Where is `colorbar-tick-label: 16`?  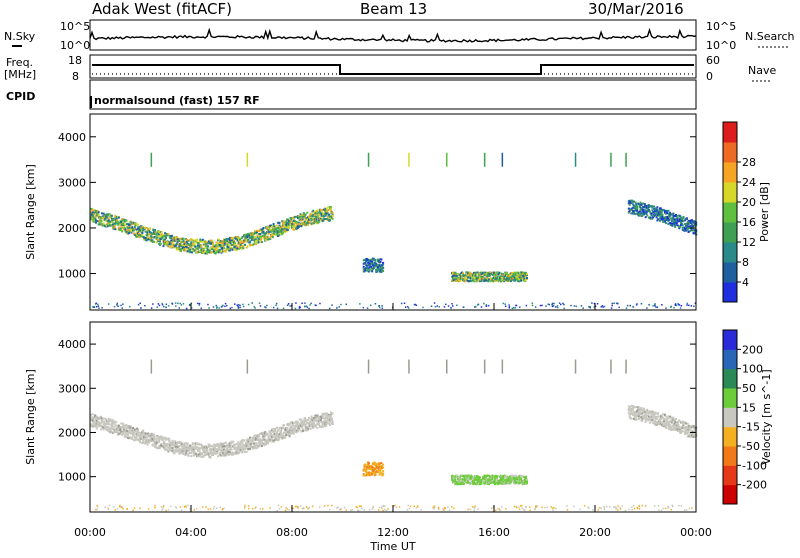 colorbar-tick-label: 16 is located at coordinates (749, 222).